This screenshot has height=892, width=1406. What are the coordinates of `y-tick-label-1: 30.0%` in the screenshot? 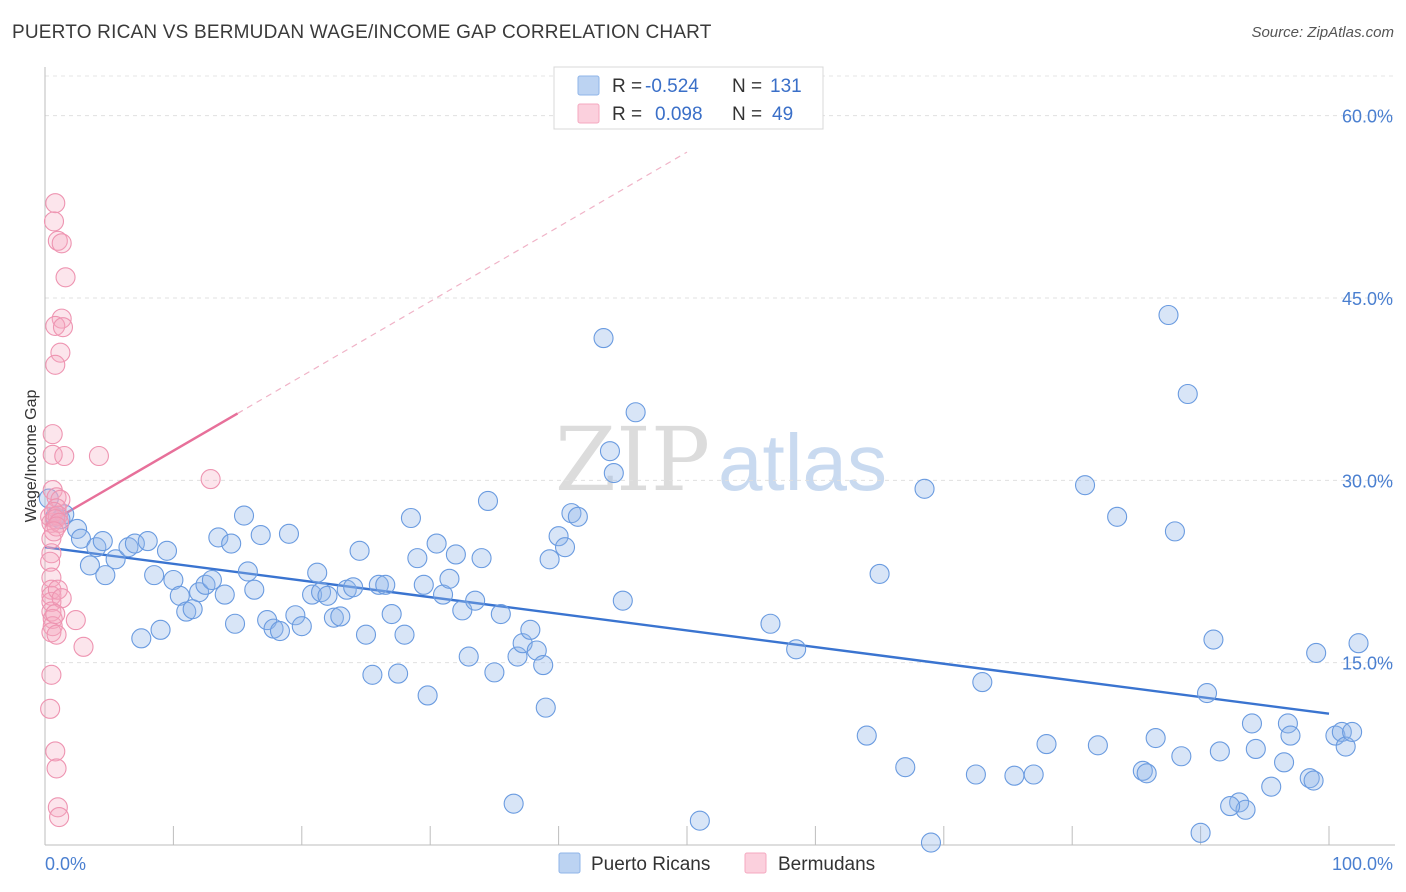 It's located at (1367, 481).